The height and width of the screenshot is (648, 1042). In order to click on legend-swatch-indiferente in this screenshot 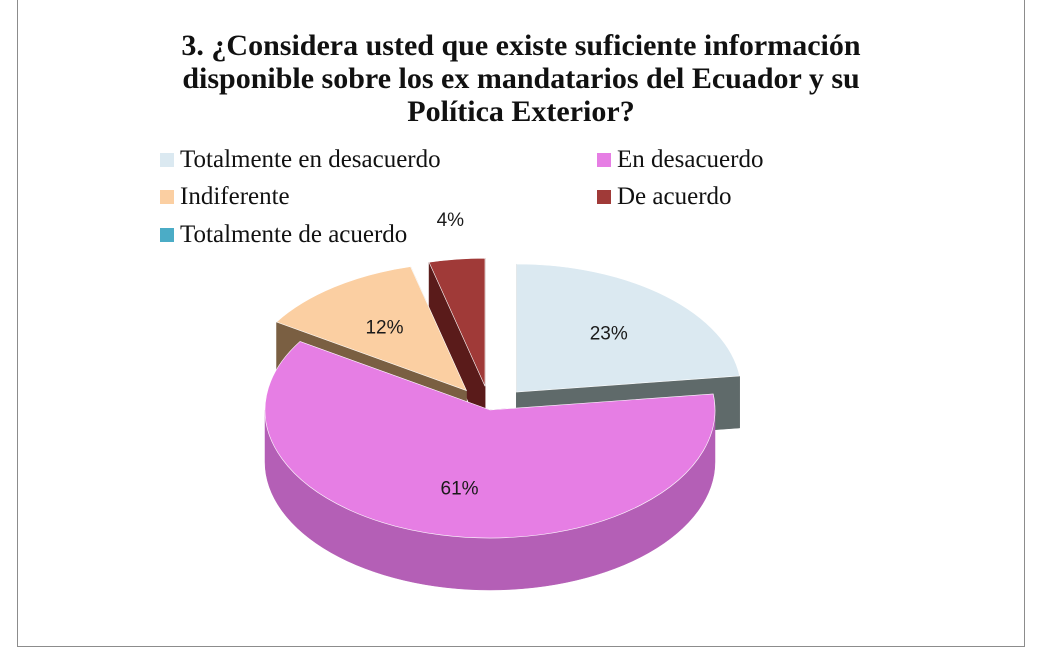, I will do `click(167, 197)`.